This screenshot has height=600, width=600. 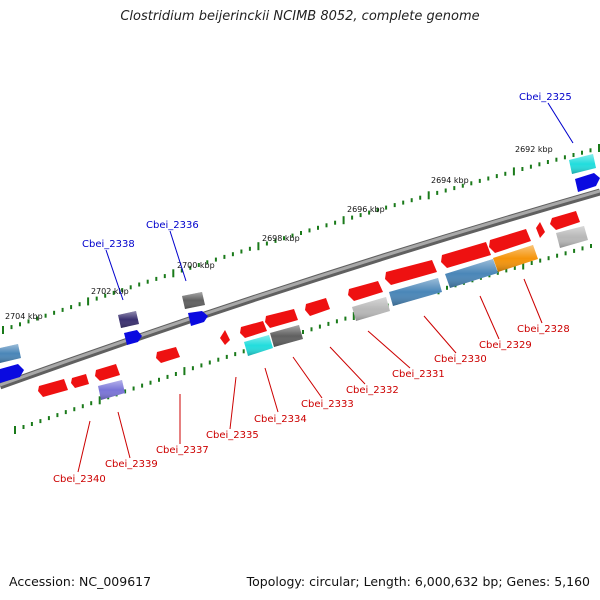 What do you see at coordinates (12, 373) in the screenshot?
I see `cds-left-forward` at bounding box center [12, 373].